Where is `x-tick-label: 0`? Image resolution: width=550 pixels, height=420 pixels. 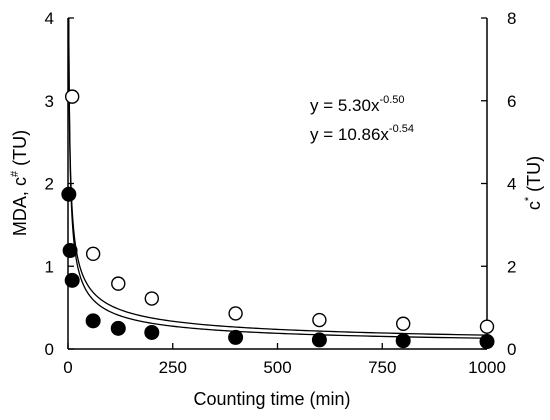 x-tick-label: 0 is located at coordinates (67, 367).